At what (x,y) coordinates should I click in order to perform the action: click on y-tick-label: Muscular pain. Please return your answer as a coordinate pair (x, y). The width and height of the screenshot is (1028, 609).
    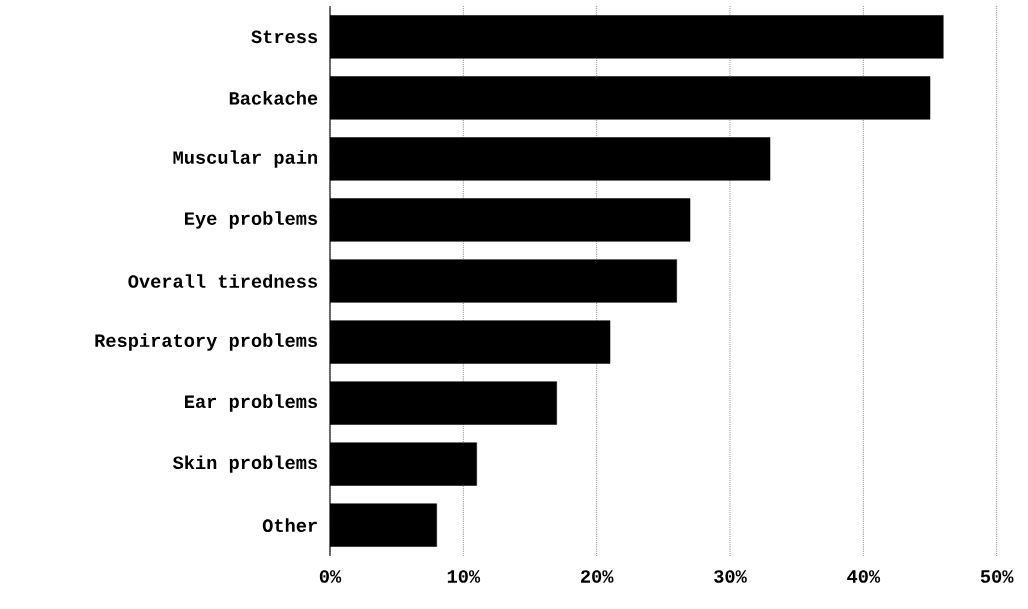
    Looking at the image, I should click on (245, 159).